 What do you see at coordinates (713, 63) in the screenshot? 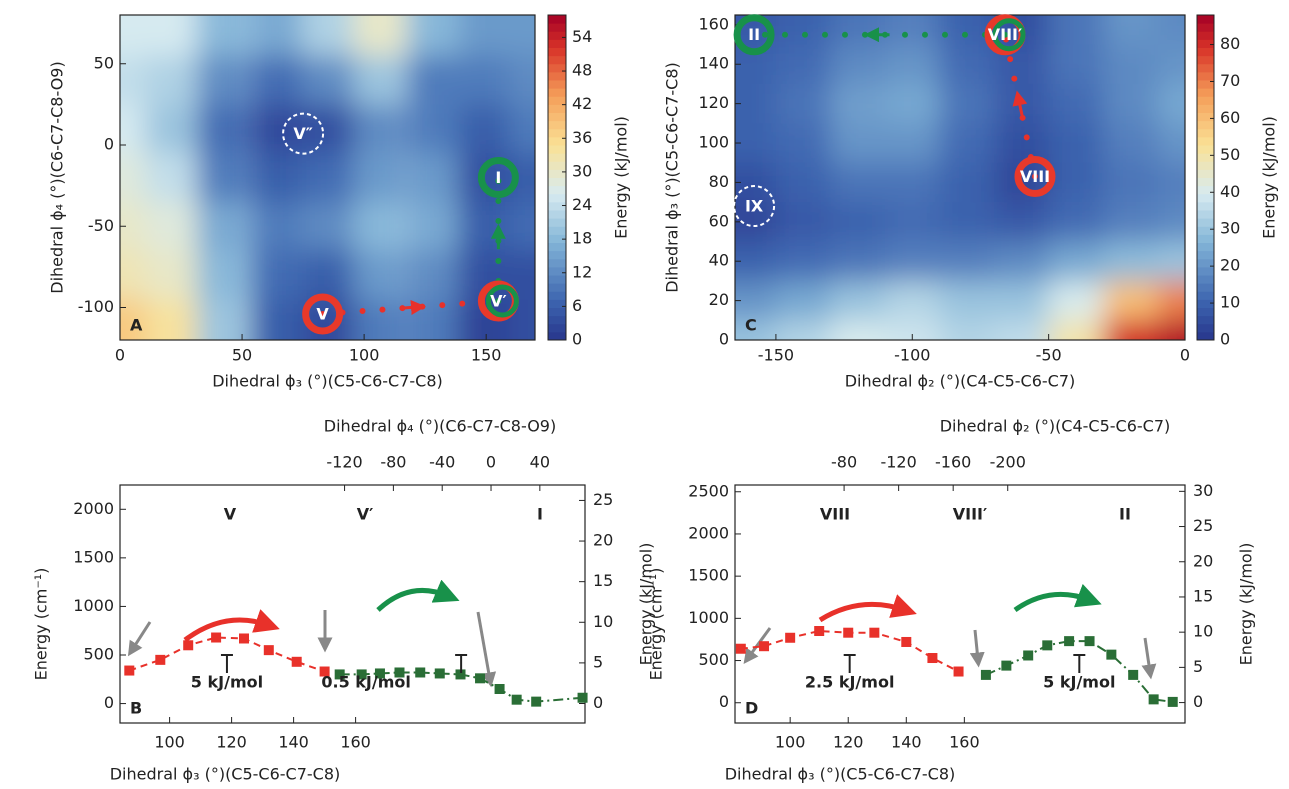
I see `y-tick-label: 140` at bounding box center [713, 63].